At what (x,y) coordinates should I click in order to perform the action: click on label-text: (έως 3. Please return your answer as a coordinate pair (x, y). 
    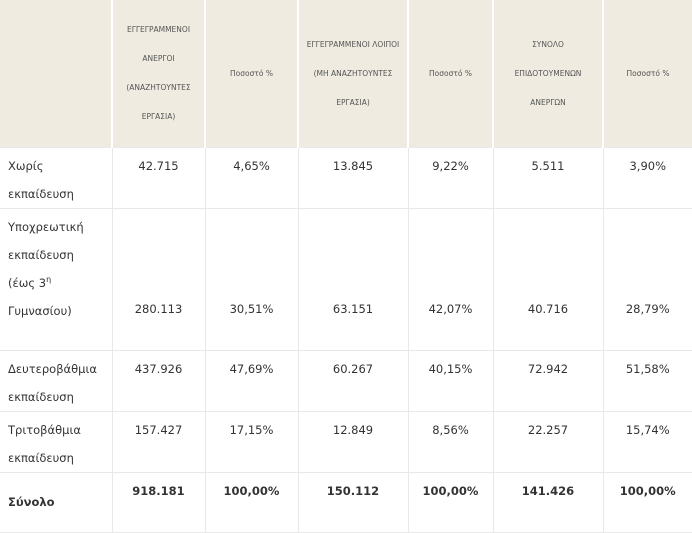
    Looking at the image, I should click on (27, 282).